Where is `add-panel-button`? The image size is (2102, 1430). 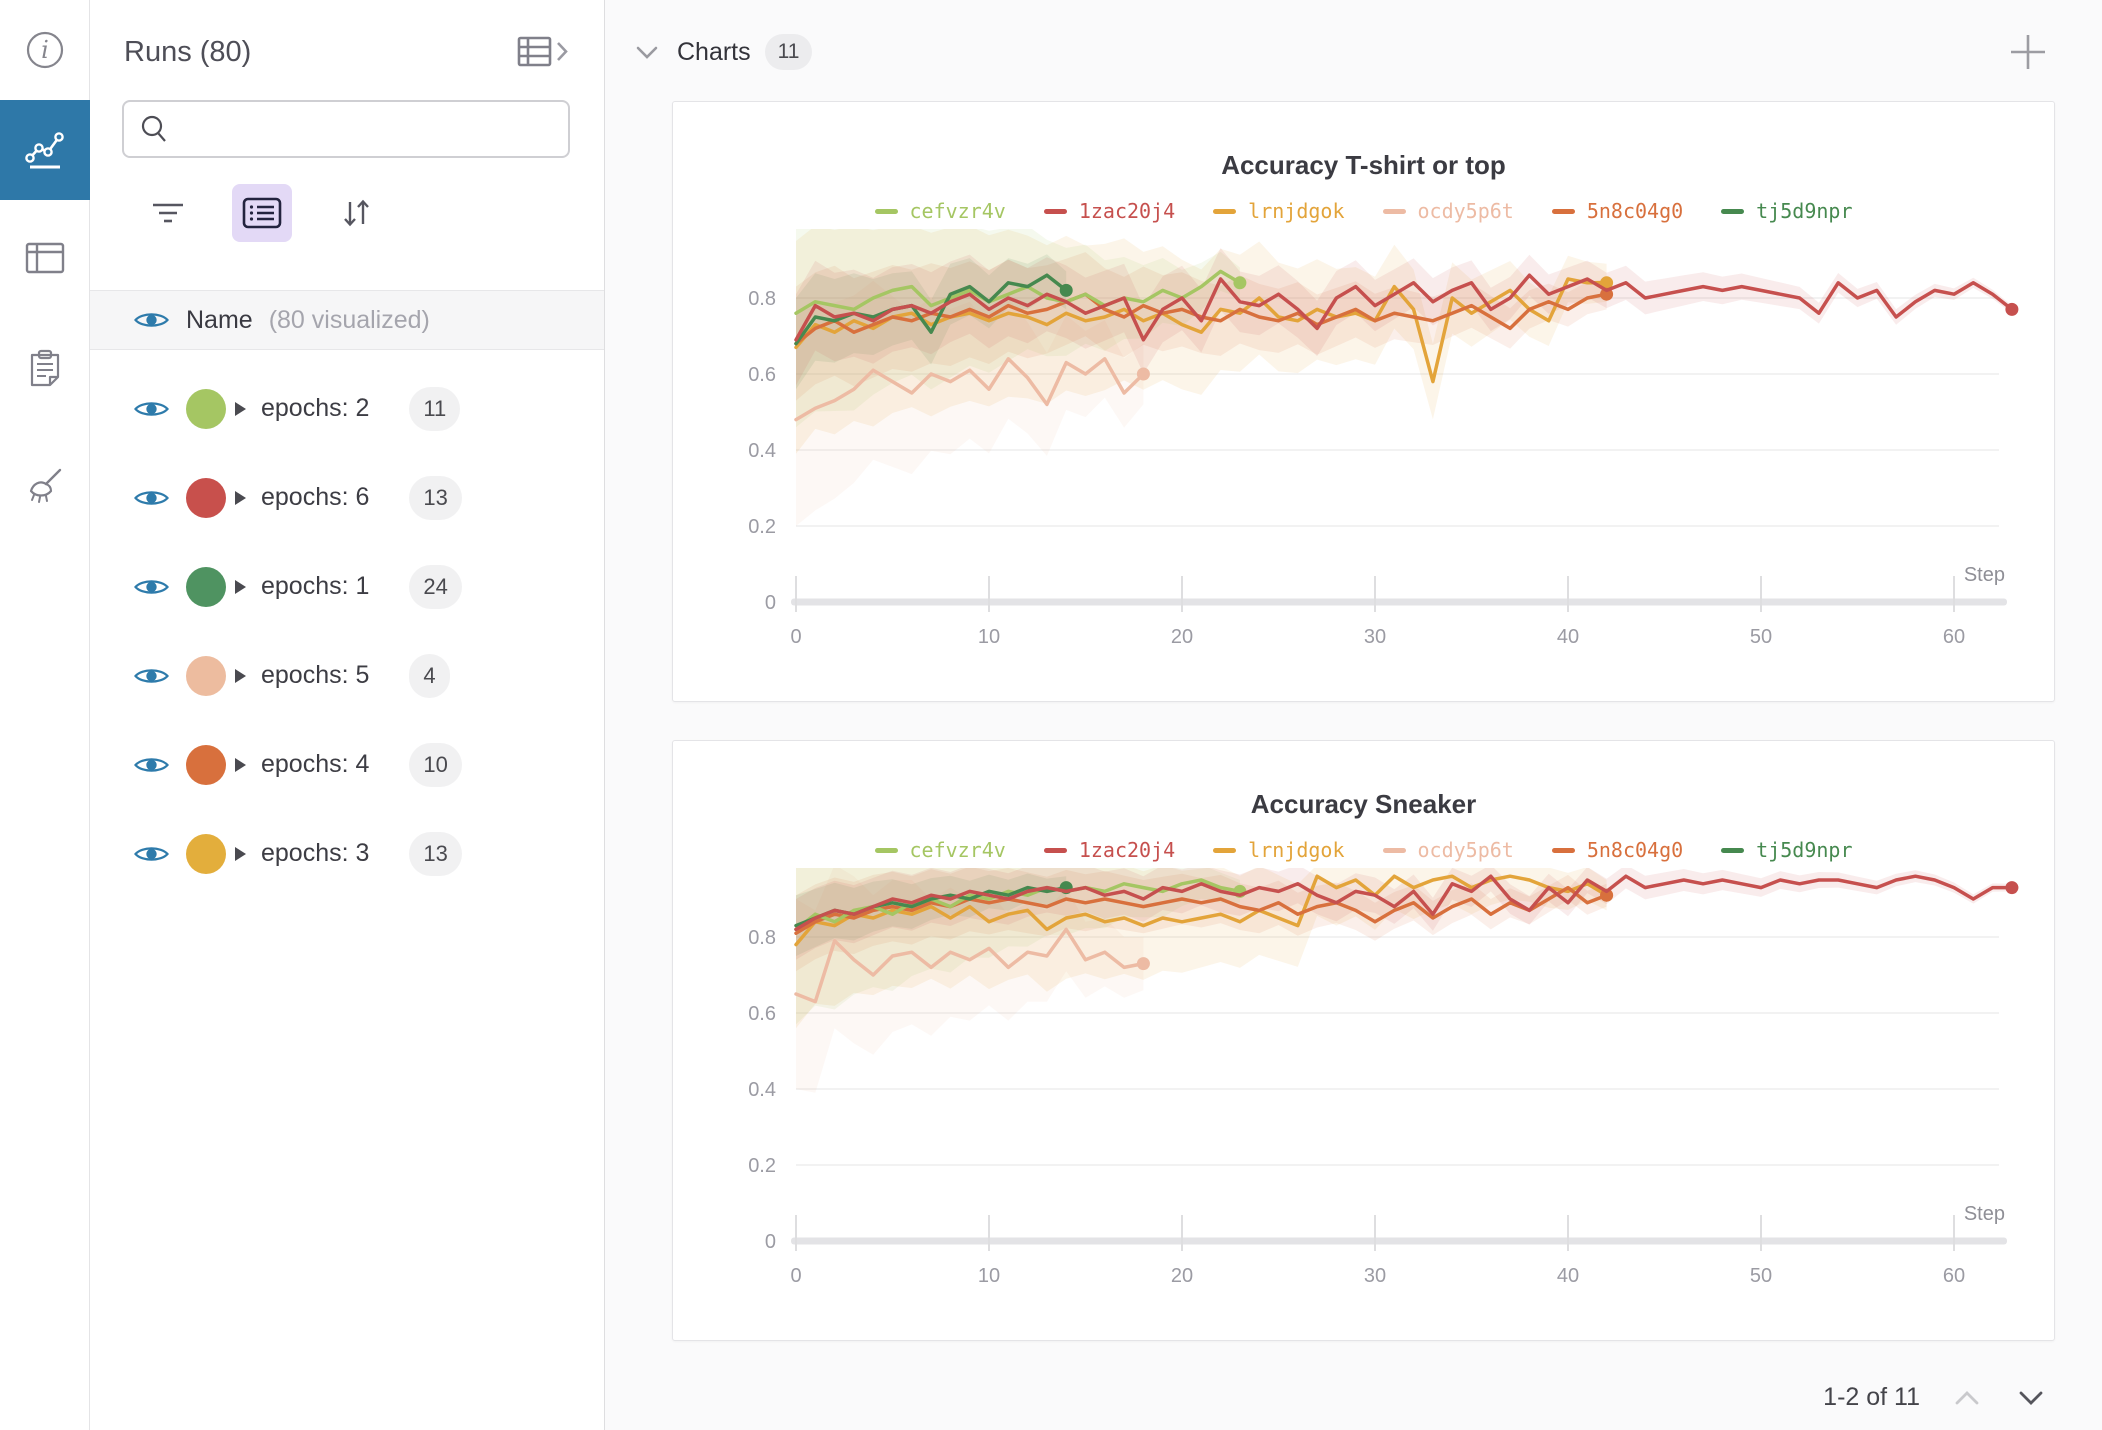
add-panel-button is located at coordinates (2028, 52).